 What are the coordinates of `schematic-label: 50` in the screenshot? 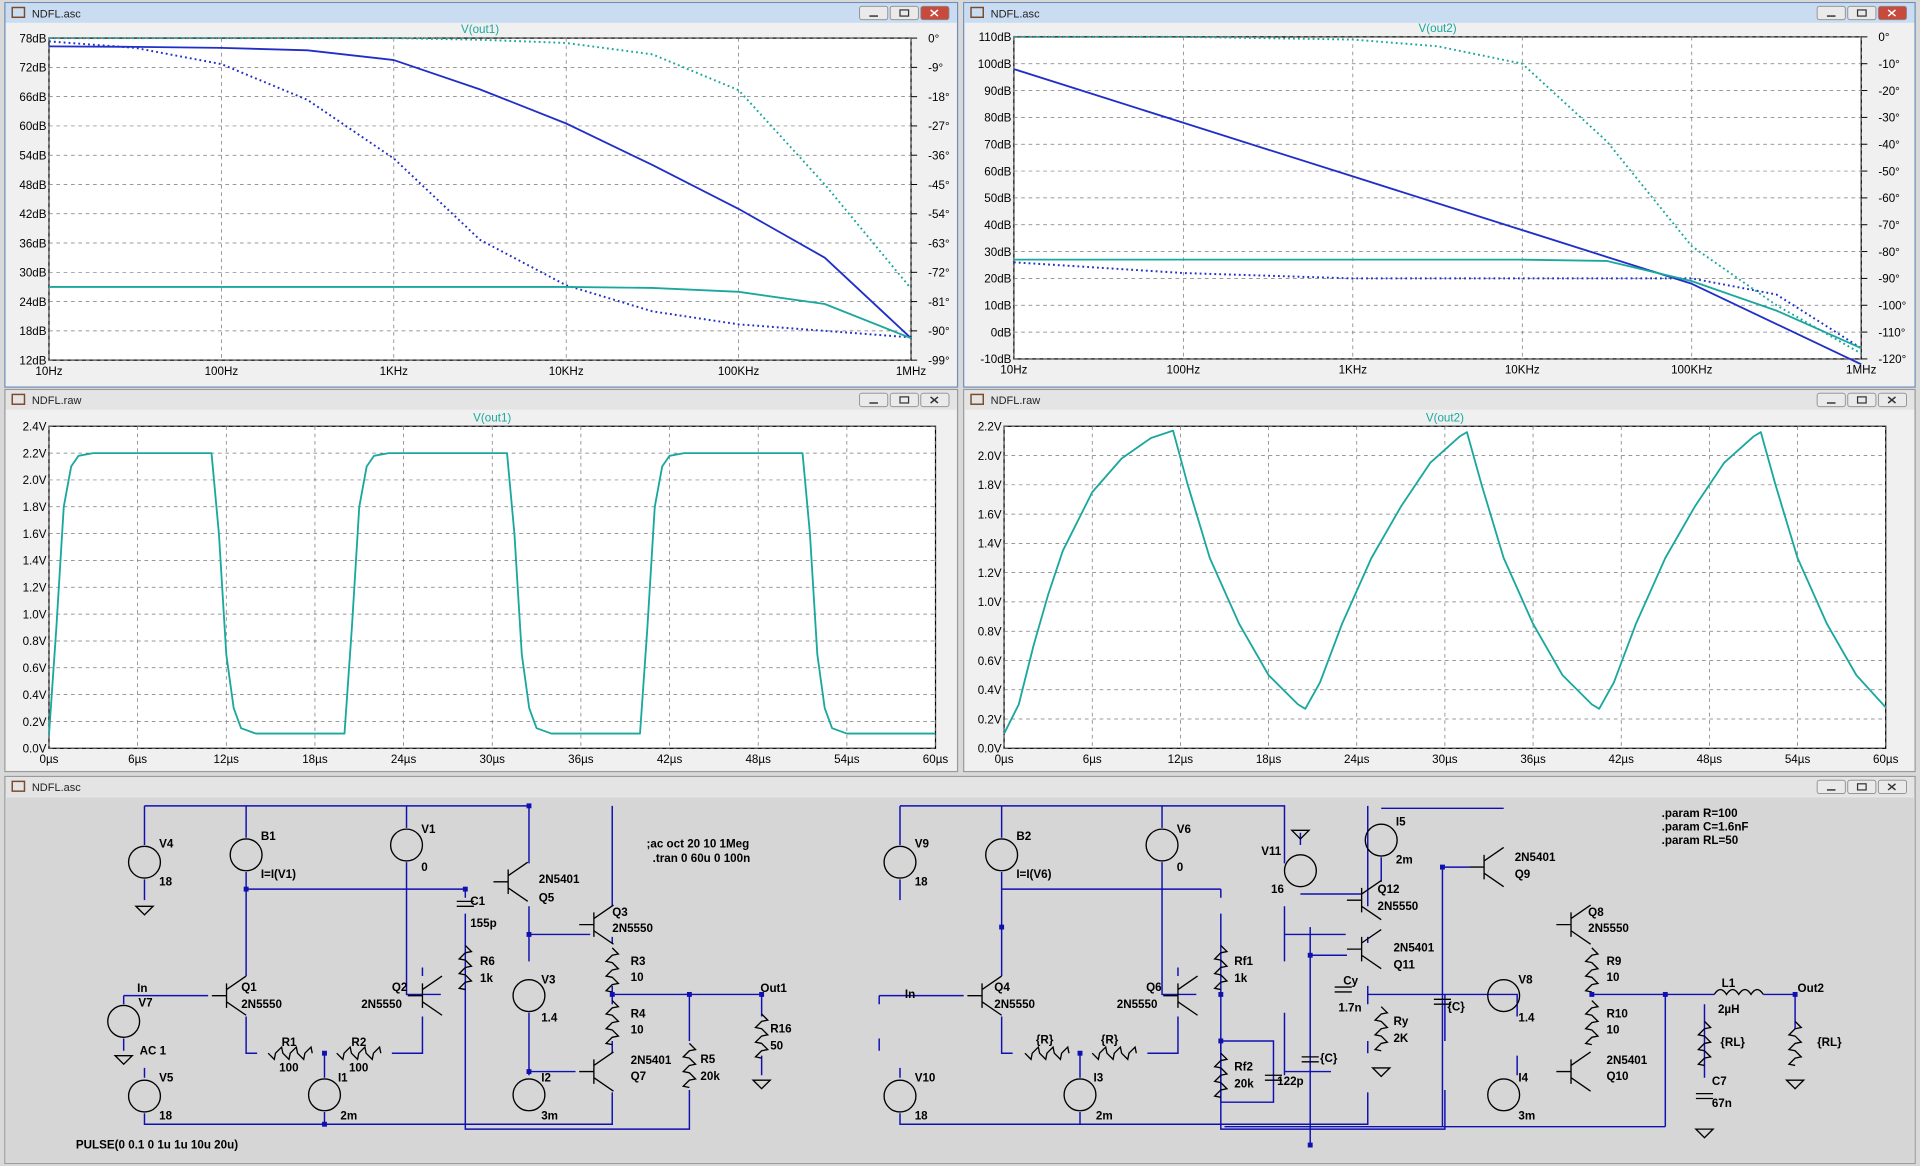 It's located at (776, 1046).